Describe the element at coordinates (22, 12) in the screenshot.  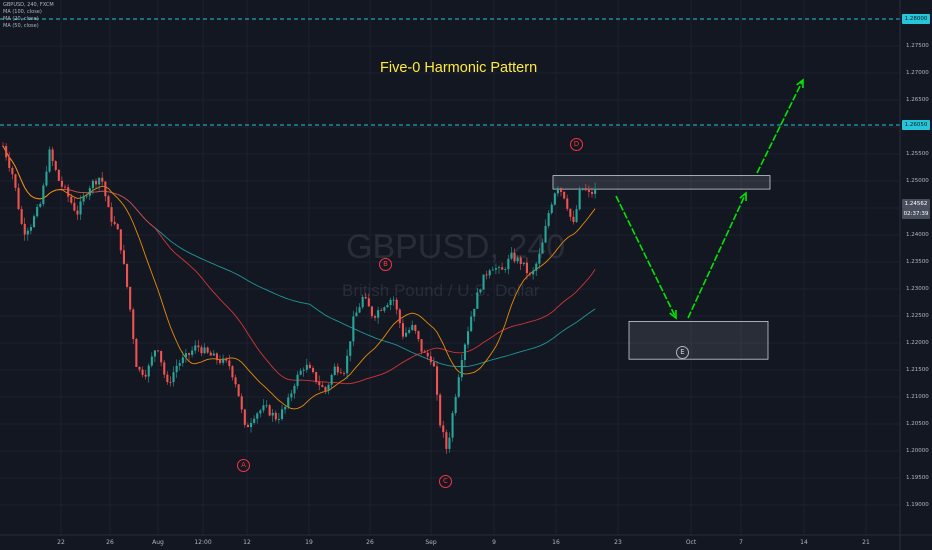
I see `legend-ma100: MA (100, close)` at that location.